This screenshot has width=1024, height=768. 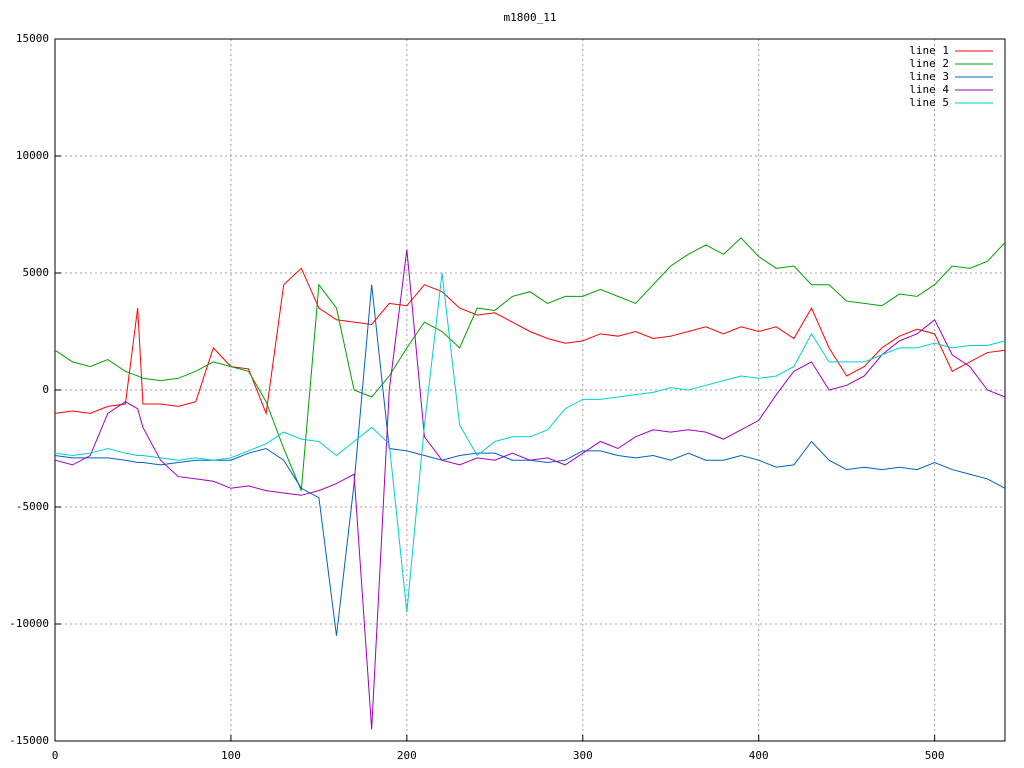 What do you see at coordinates (45, 389) in the screenshot?
I see `y-tick-label: 0` at bounding box center [45, 389].